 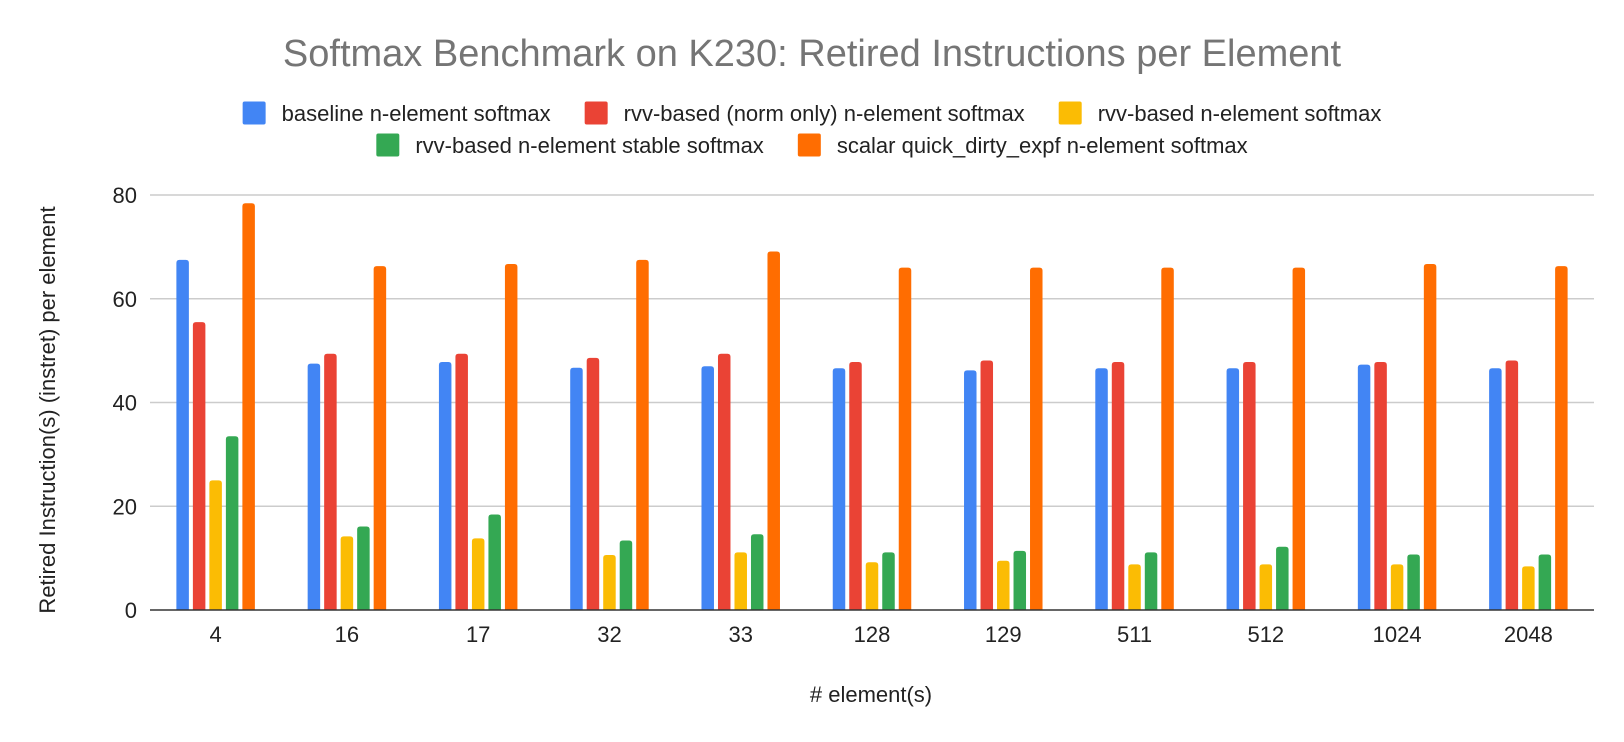 What do you see at coordinates (125, 195) in the screenshot?
I see `y-tick-label: 80` at bounding box center [125, 195].